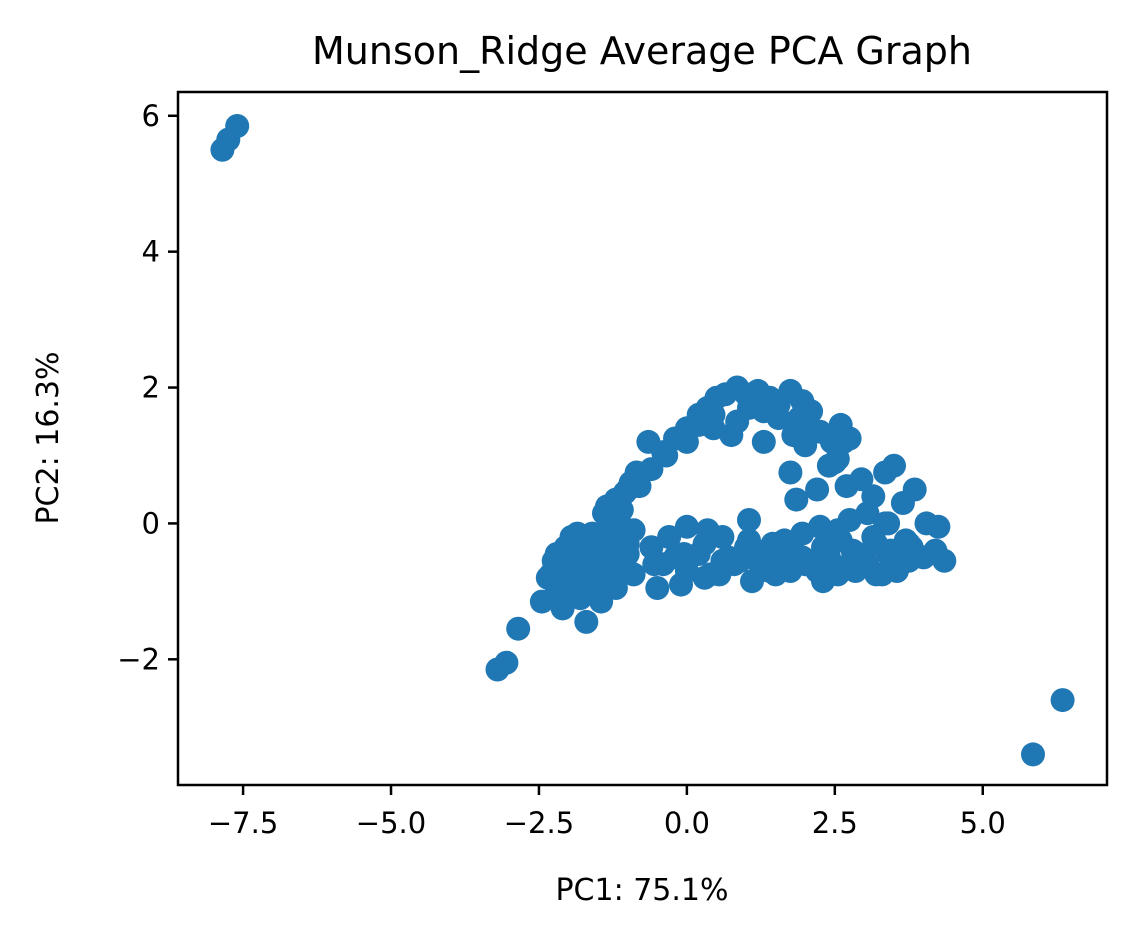 The width and height of the screenshot is (1137, 941). What do you see at coordinates (151, 388) in the screenshot?
I see `y-tick-label: 2` at bounding box center [151, 388].